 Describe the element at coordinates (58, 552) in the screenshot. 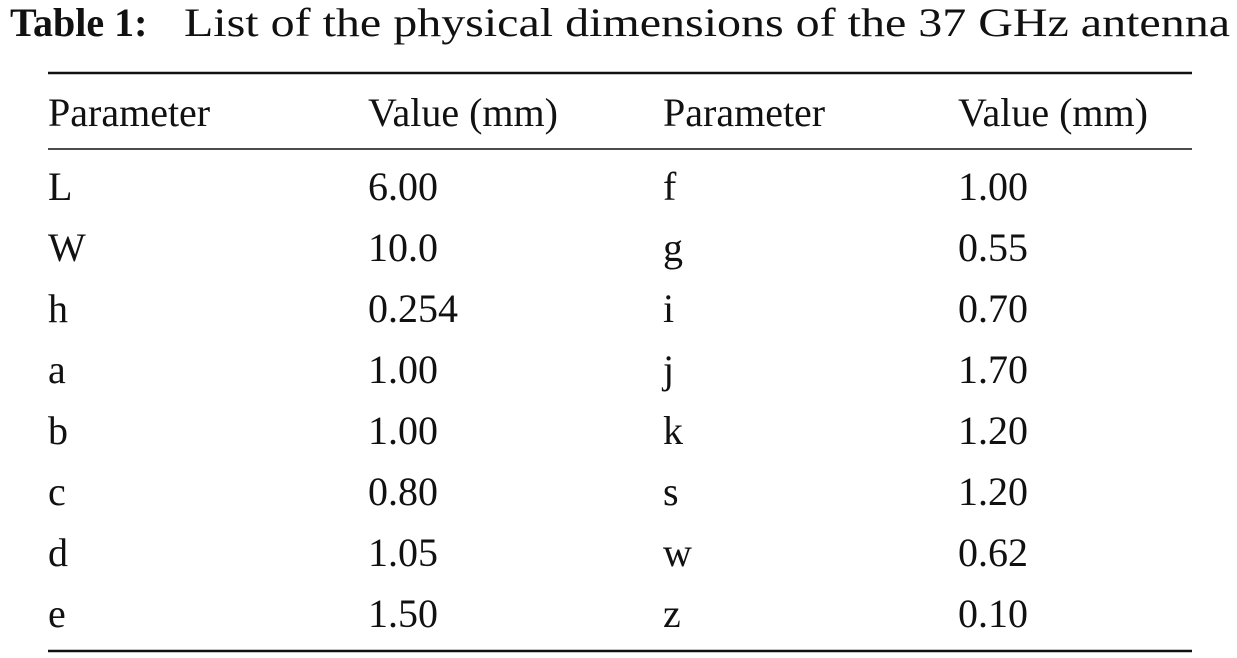

I see `table-cell: d` at that location.